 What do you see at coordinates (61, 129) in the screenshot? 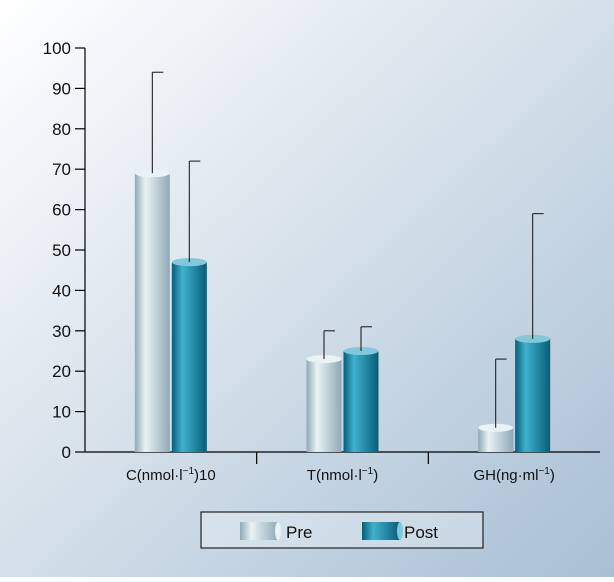
I see `y-tick-label: 80` at bounding box center [61, 129].